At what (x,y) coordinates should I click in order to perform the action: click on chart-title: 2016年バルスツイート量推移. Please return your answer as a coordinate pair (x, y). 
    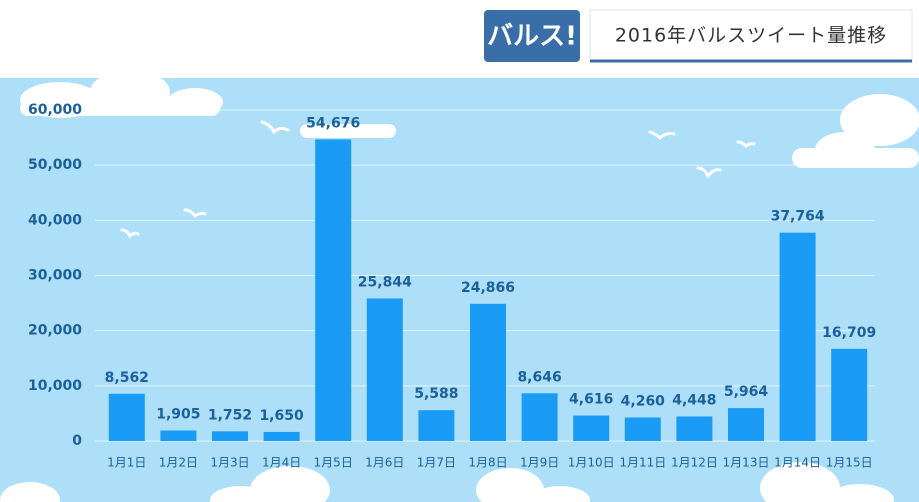
    Looking at the image, I should click on (751, 36).